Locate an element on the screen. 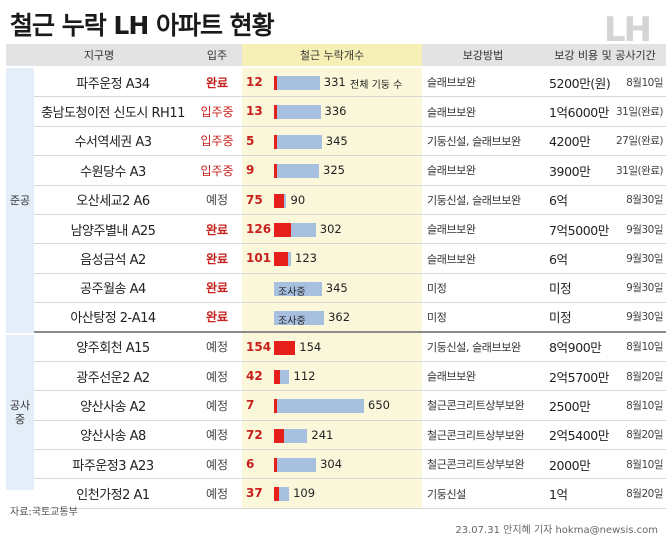 This screenshot has width=670, height=538. rebar-bar-cell: 154 154 is located at coordinates (332, 346).